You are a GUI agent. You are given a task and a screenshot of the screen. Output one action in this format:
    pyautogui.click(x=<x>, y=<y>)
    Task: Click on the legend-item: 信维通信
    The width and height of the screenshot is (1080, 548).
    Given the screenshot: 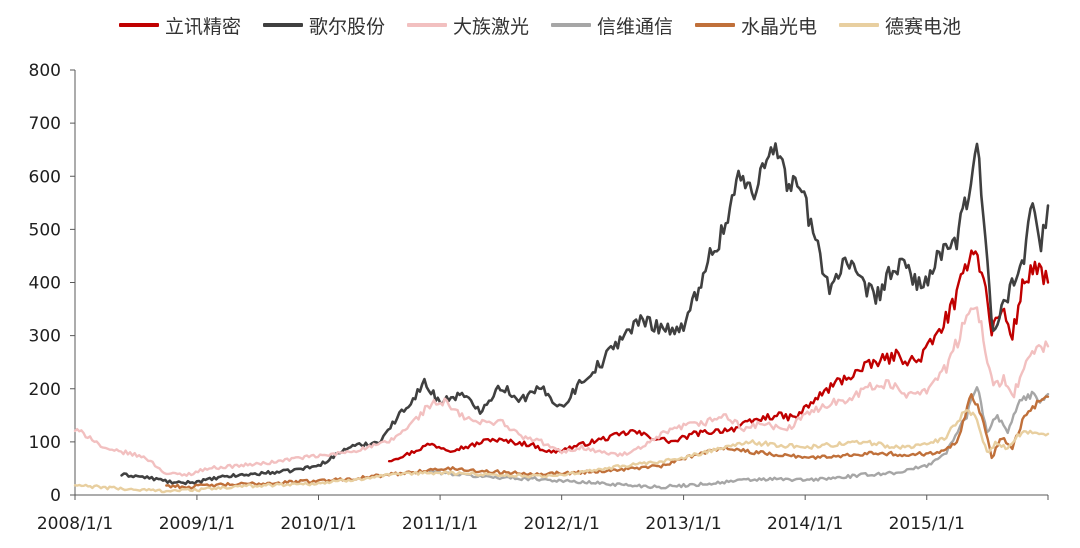 What is the action you would take?
    pyautogui.click(x=612, y=25)
    